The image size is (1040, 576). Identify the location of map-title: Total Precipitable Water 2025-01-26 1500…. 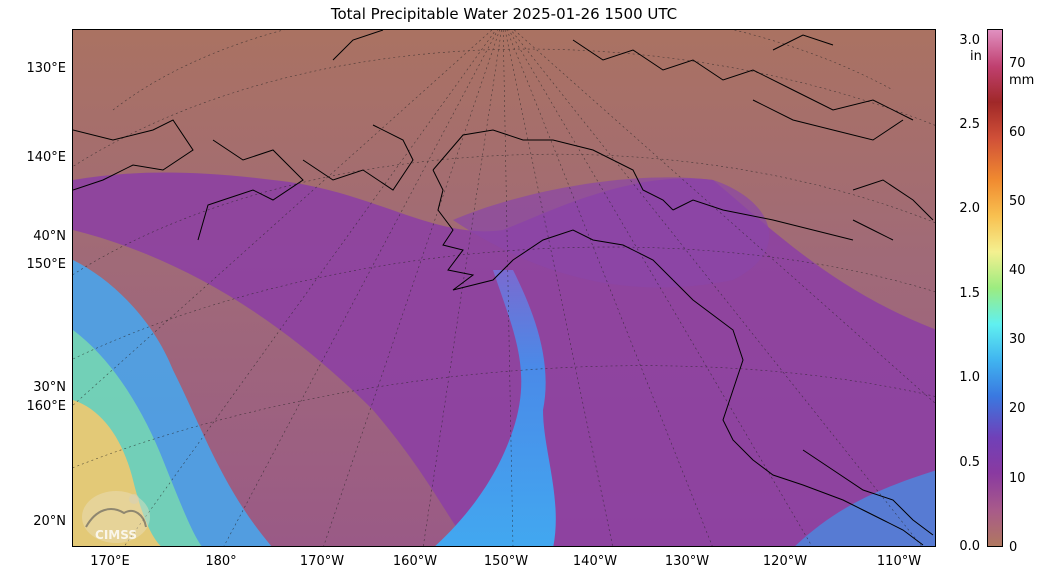
(504, 14).